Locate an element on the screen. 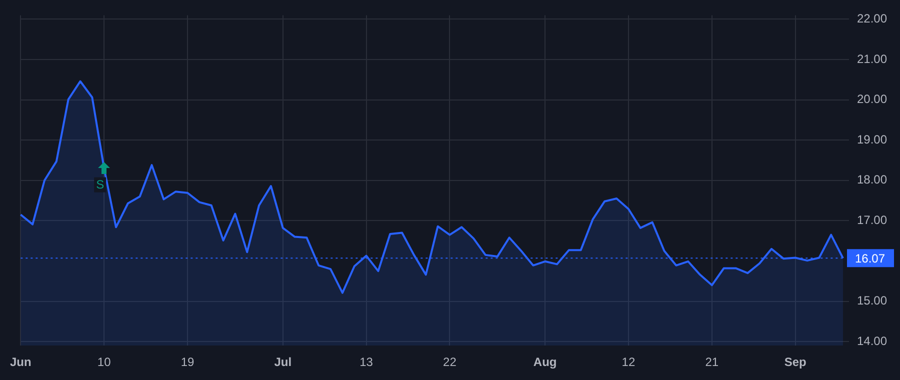 The image size is (900, 380). x-tick-label: Jun is located at coordinates (21, 362).